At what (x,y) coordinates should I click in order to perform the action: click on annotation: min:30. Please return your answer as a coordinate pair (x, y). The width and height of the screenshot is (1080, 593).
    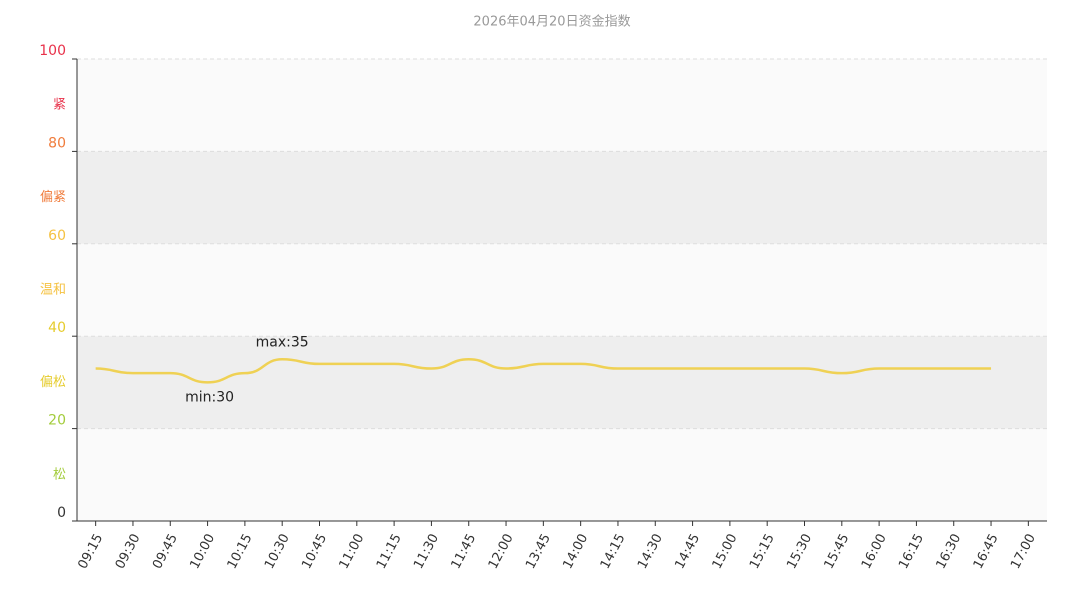
    Looking at the image, I should click on (209, 397).